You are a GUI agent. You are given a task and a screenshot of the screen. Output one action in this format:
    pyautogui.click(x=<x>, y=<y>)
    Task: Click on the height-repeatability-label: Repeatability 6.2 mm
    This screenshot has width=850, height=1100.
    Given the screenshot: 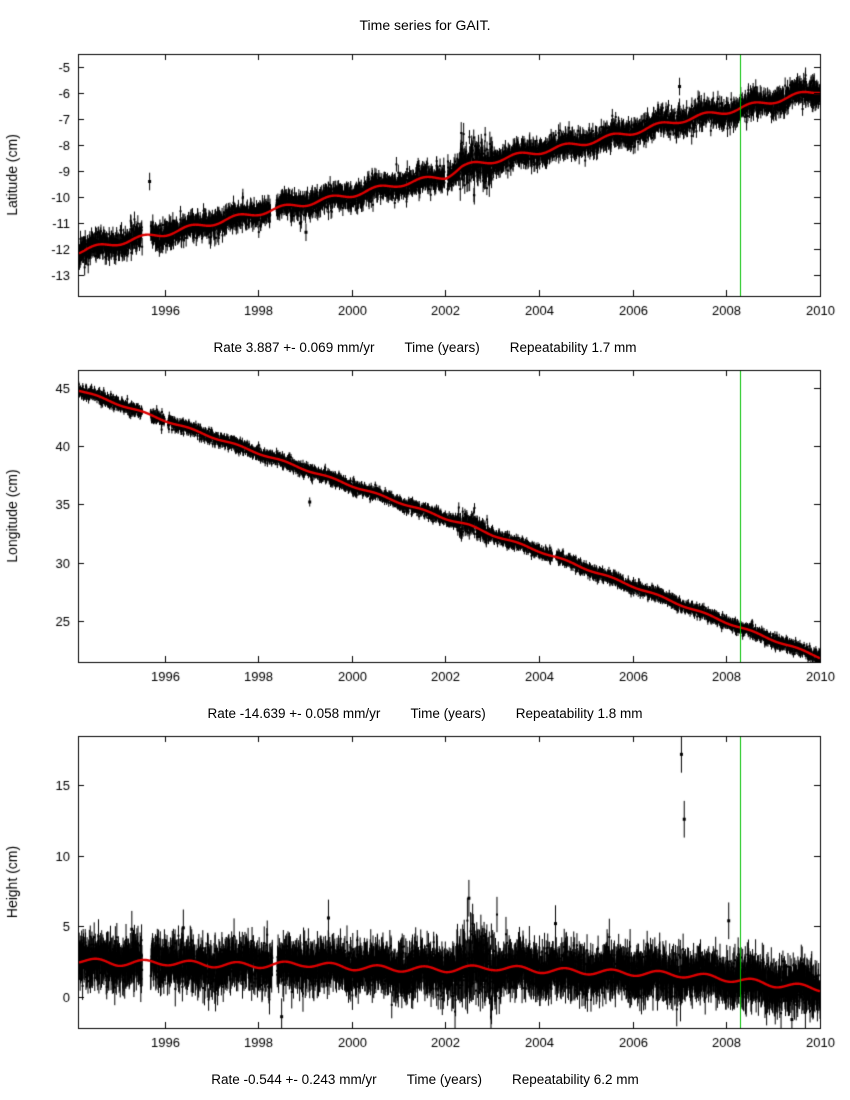 What is the action you would take?
    pyautogui.click(x=575, y=1079)
    